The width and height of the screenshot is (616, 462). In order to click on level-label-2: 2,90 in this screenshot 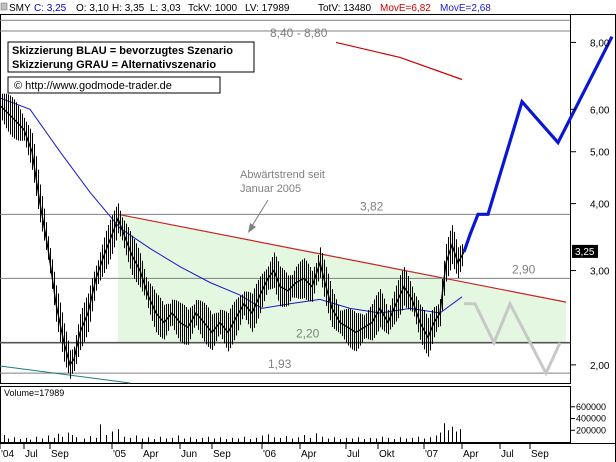, I will do `click(524, 269)`.